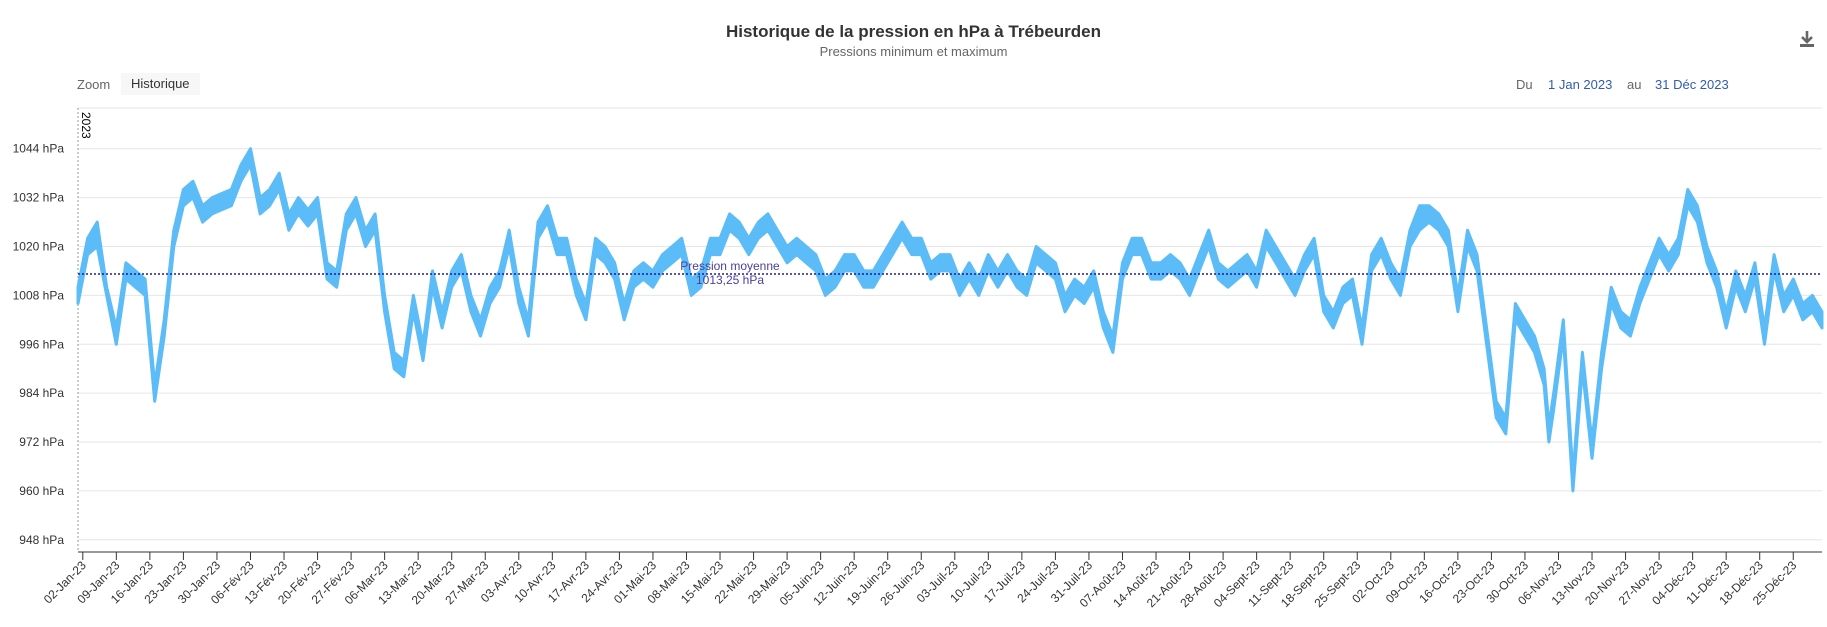 This screenshot has height=627, width=1827. Describe the element at coordinates (1580, 84) in the screenshot. I see `range-from-input: 1 Jan 2023` at that location.